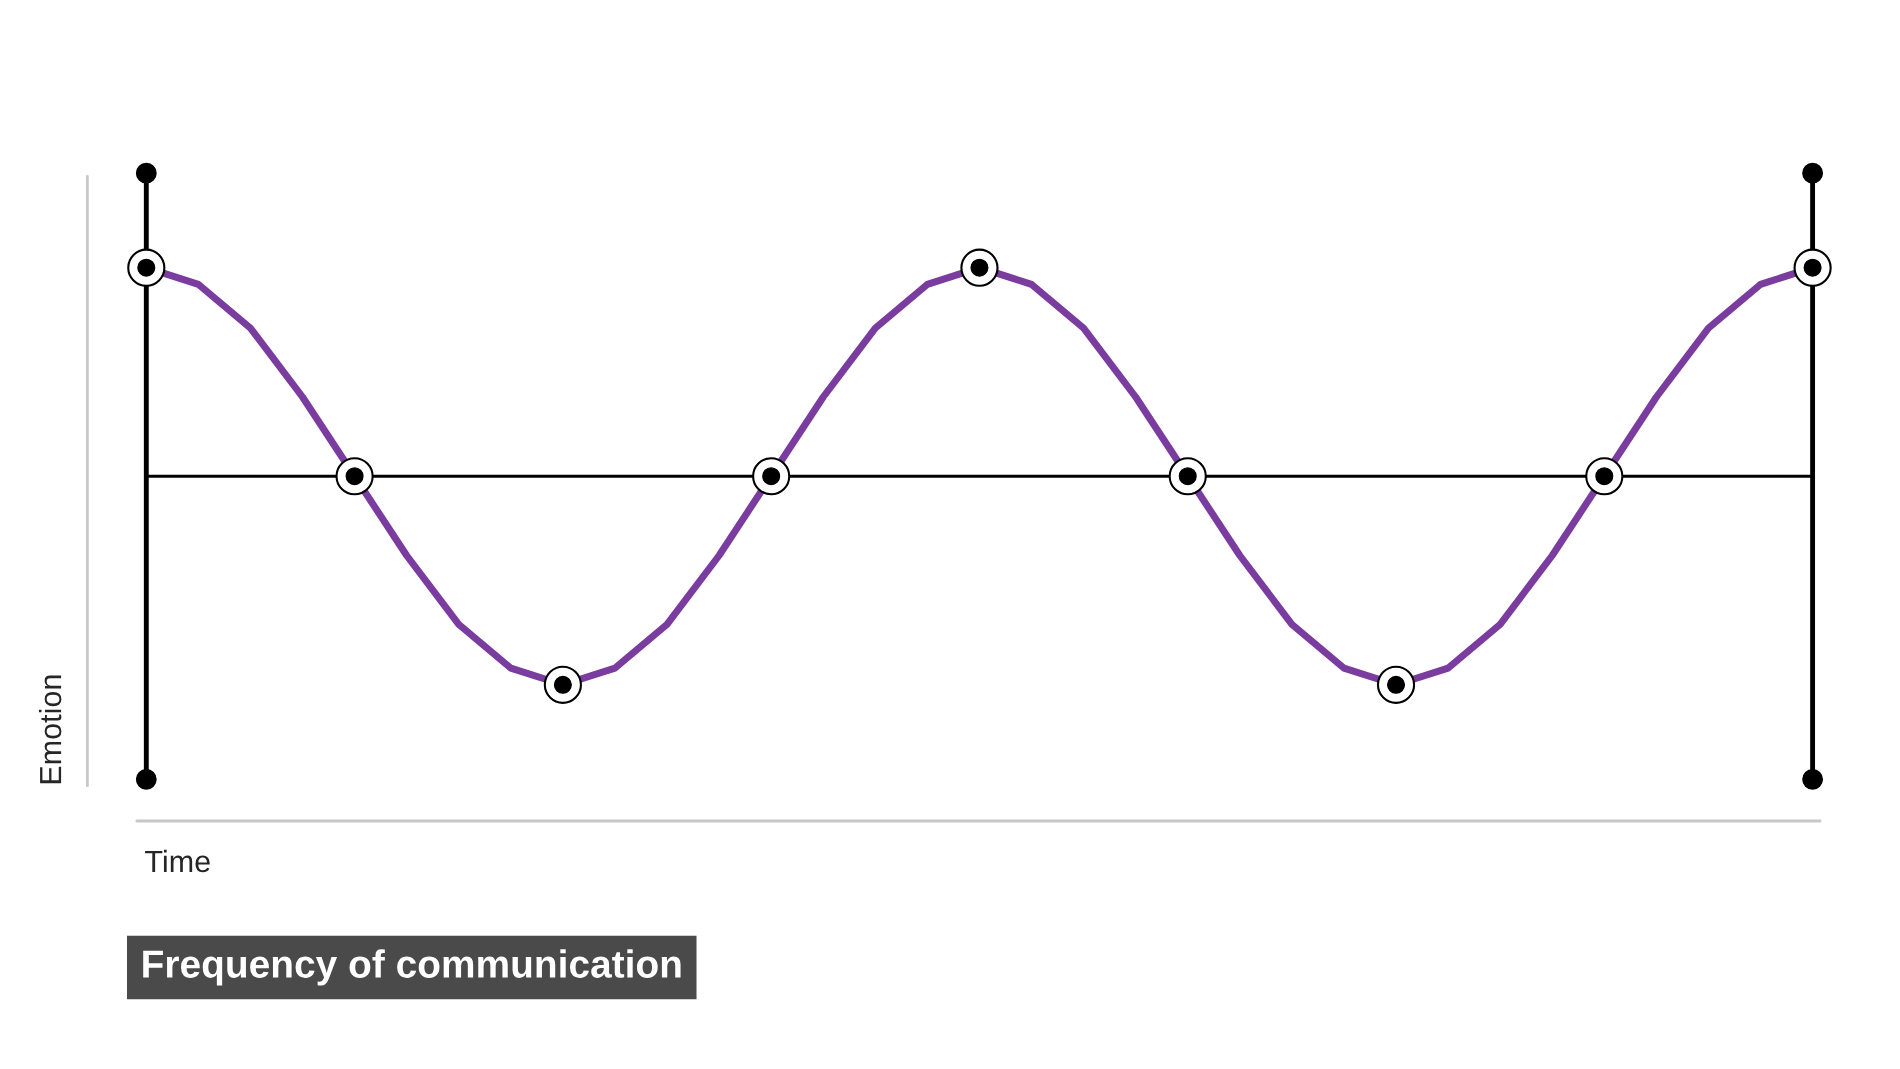  I want to click on text: Frequency of communication, so click(412, 967).